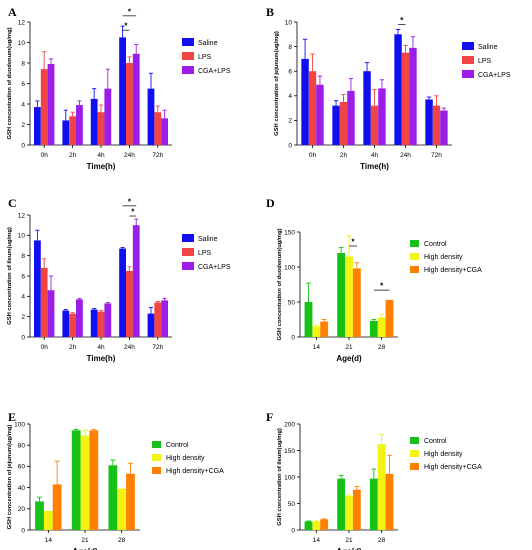 This screenshot has width=532, height=550. What do you see at coordinates (22, 509) in the screenshot?
I see `y-tick-label: 20` at bounding box center [22, 509].